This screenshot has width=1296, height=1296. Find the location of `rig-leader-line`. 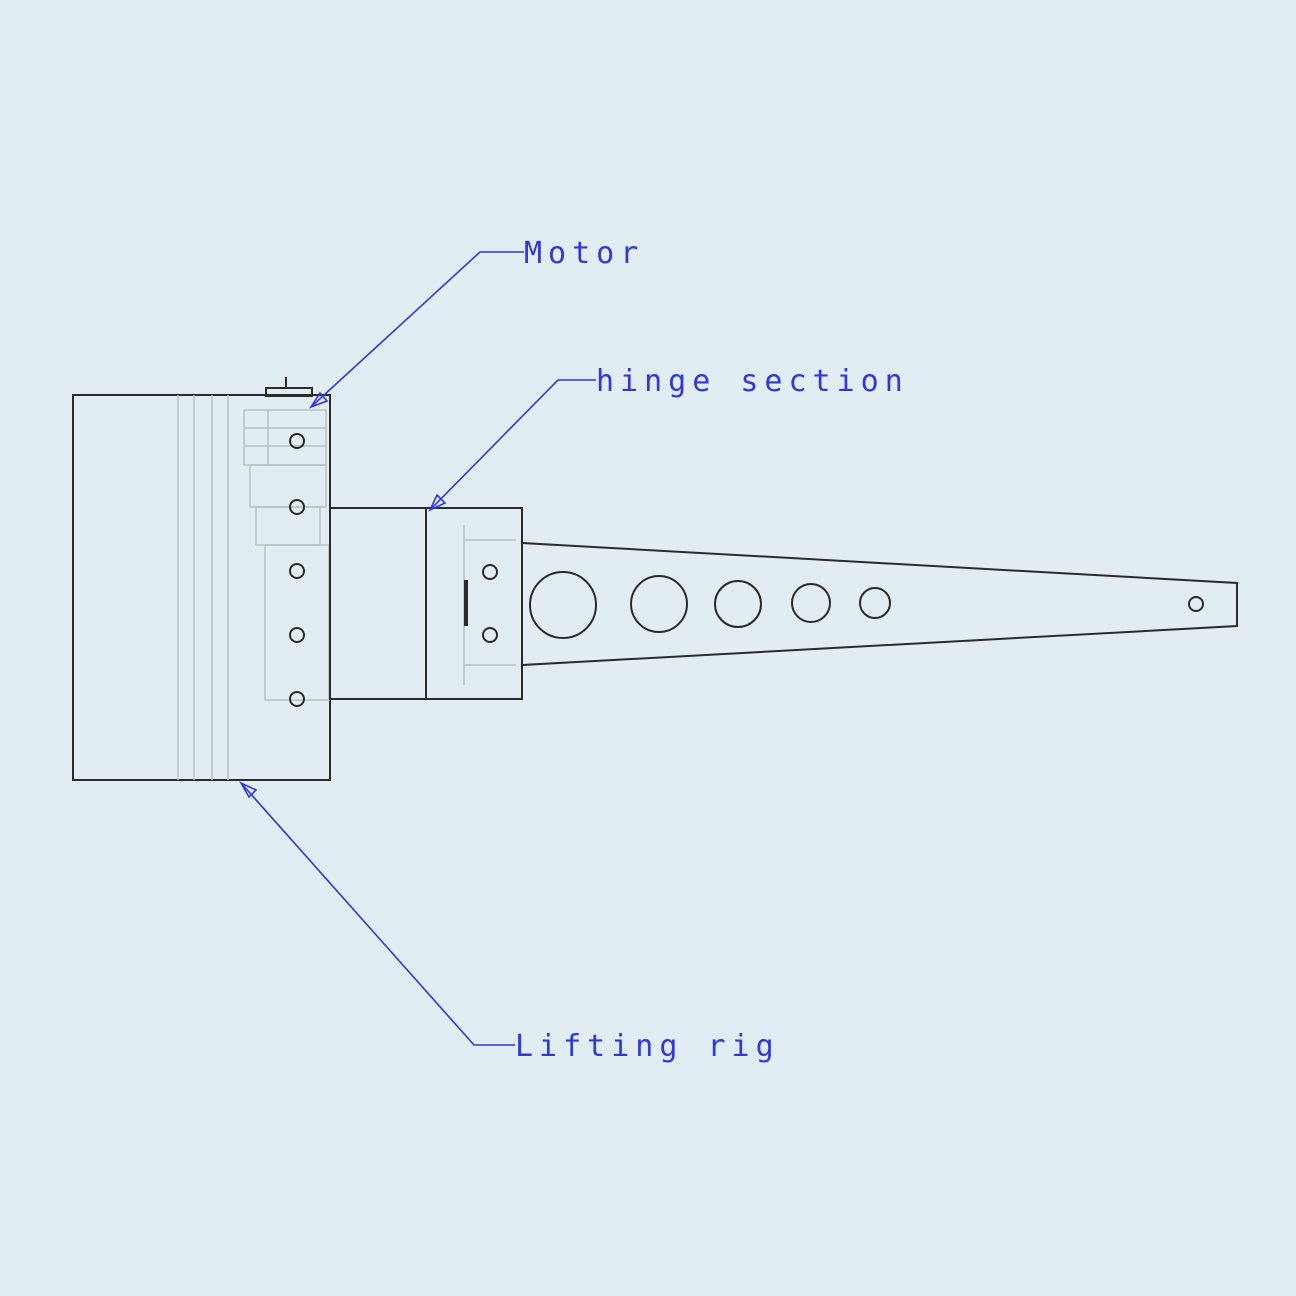

rig-leader-line is located at coordinates (377, 914).